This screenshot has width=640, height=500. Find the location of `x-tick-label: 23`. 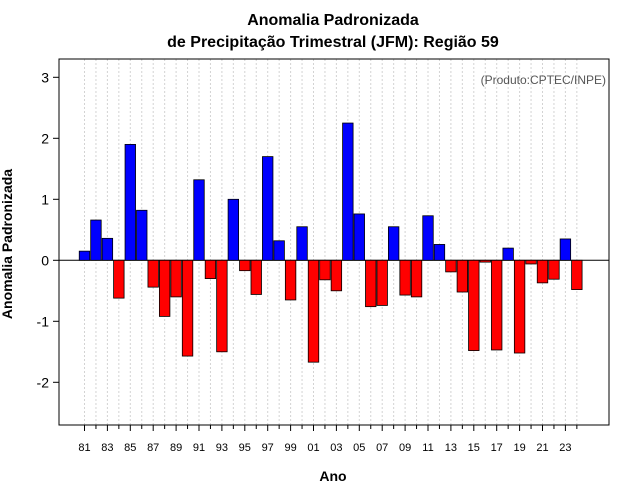

x-tick-label: 23 is located at coordinates (565, 448).